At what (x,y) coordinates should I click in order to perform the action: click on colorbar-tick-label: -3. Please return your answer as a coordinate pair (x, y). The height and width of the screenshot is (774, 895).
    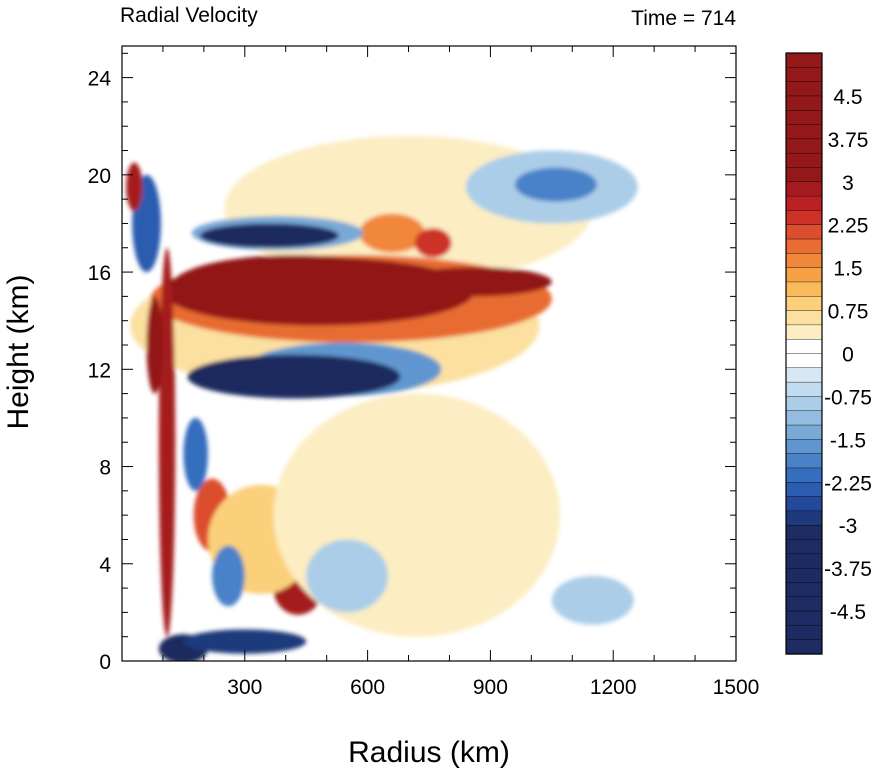
    Looking at the image, I should click on (848, 526).